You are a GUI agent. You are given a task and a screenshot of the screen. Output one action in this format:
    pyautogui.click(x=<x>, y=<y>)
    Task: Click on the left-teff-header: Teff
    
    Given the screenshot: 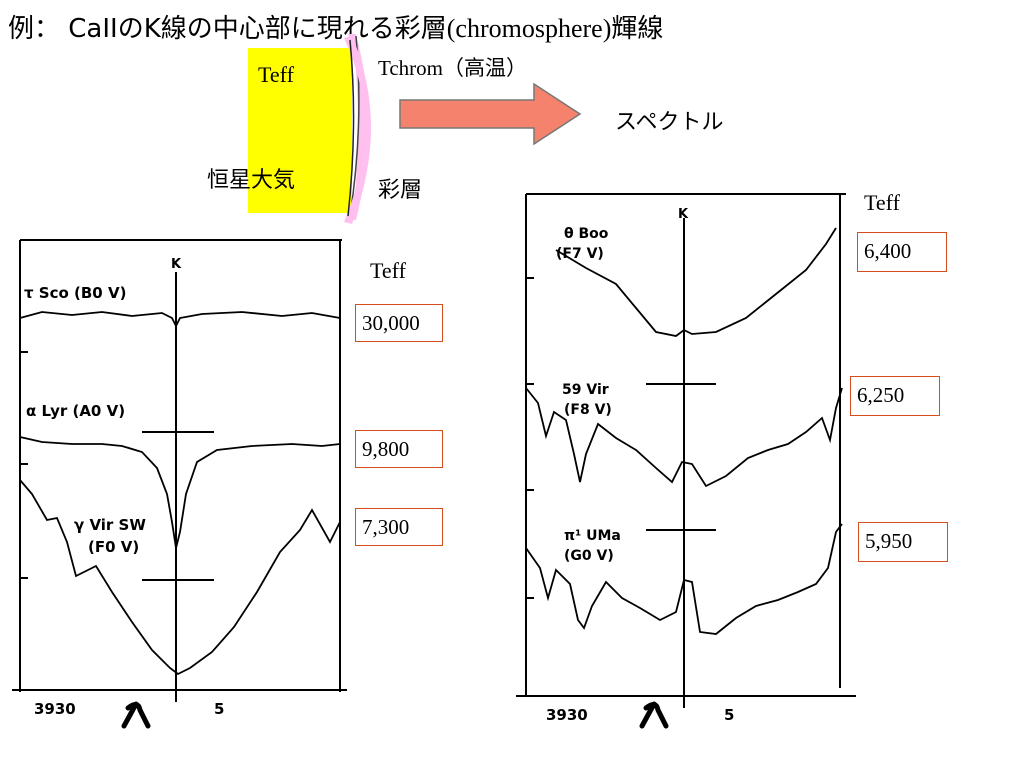 What is the action you would take?
    pyautogui.click(x=388, y=270)
    